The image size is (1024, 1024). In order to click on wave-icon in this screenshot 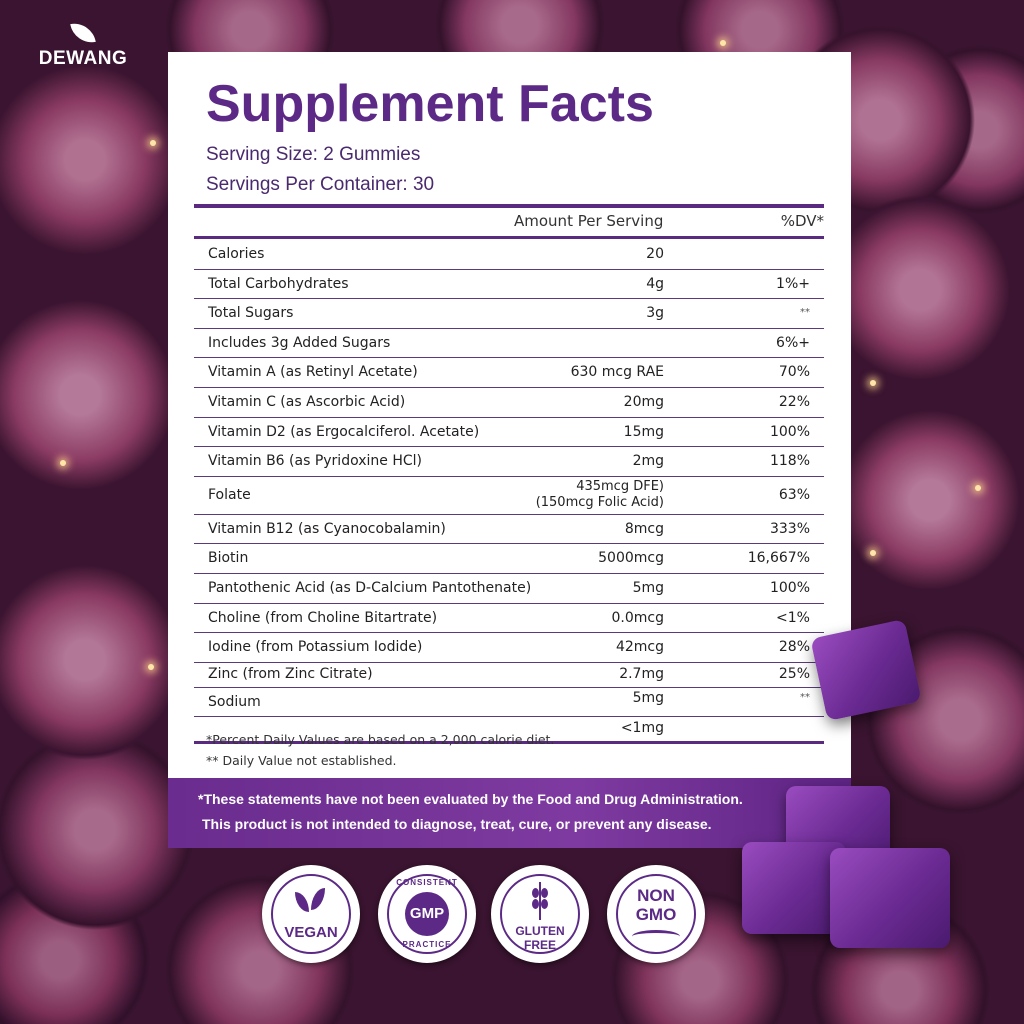, I will do `click(656, 936)`.